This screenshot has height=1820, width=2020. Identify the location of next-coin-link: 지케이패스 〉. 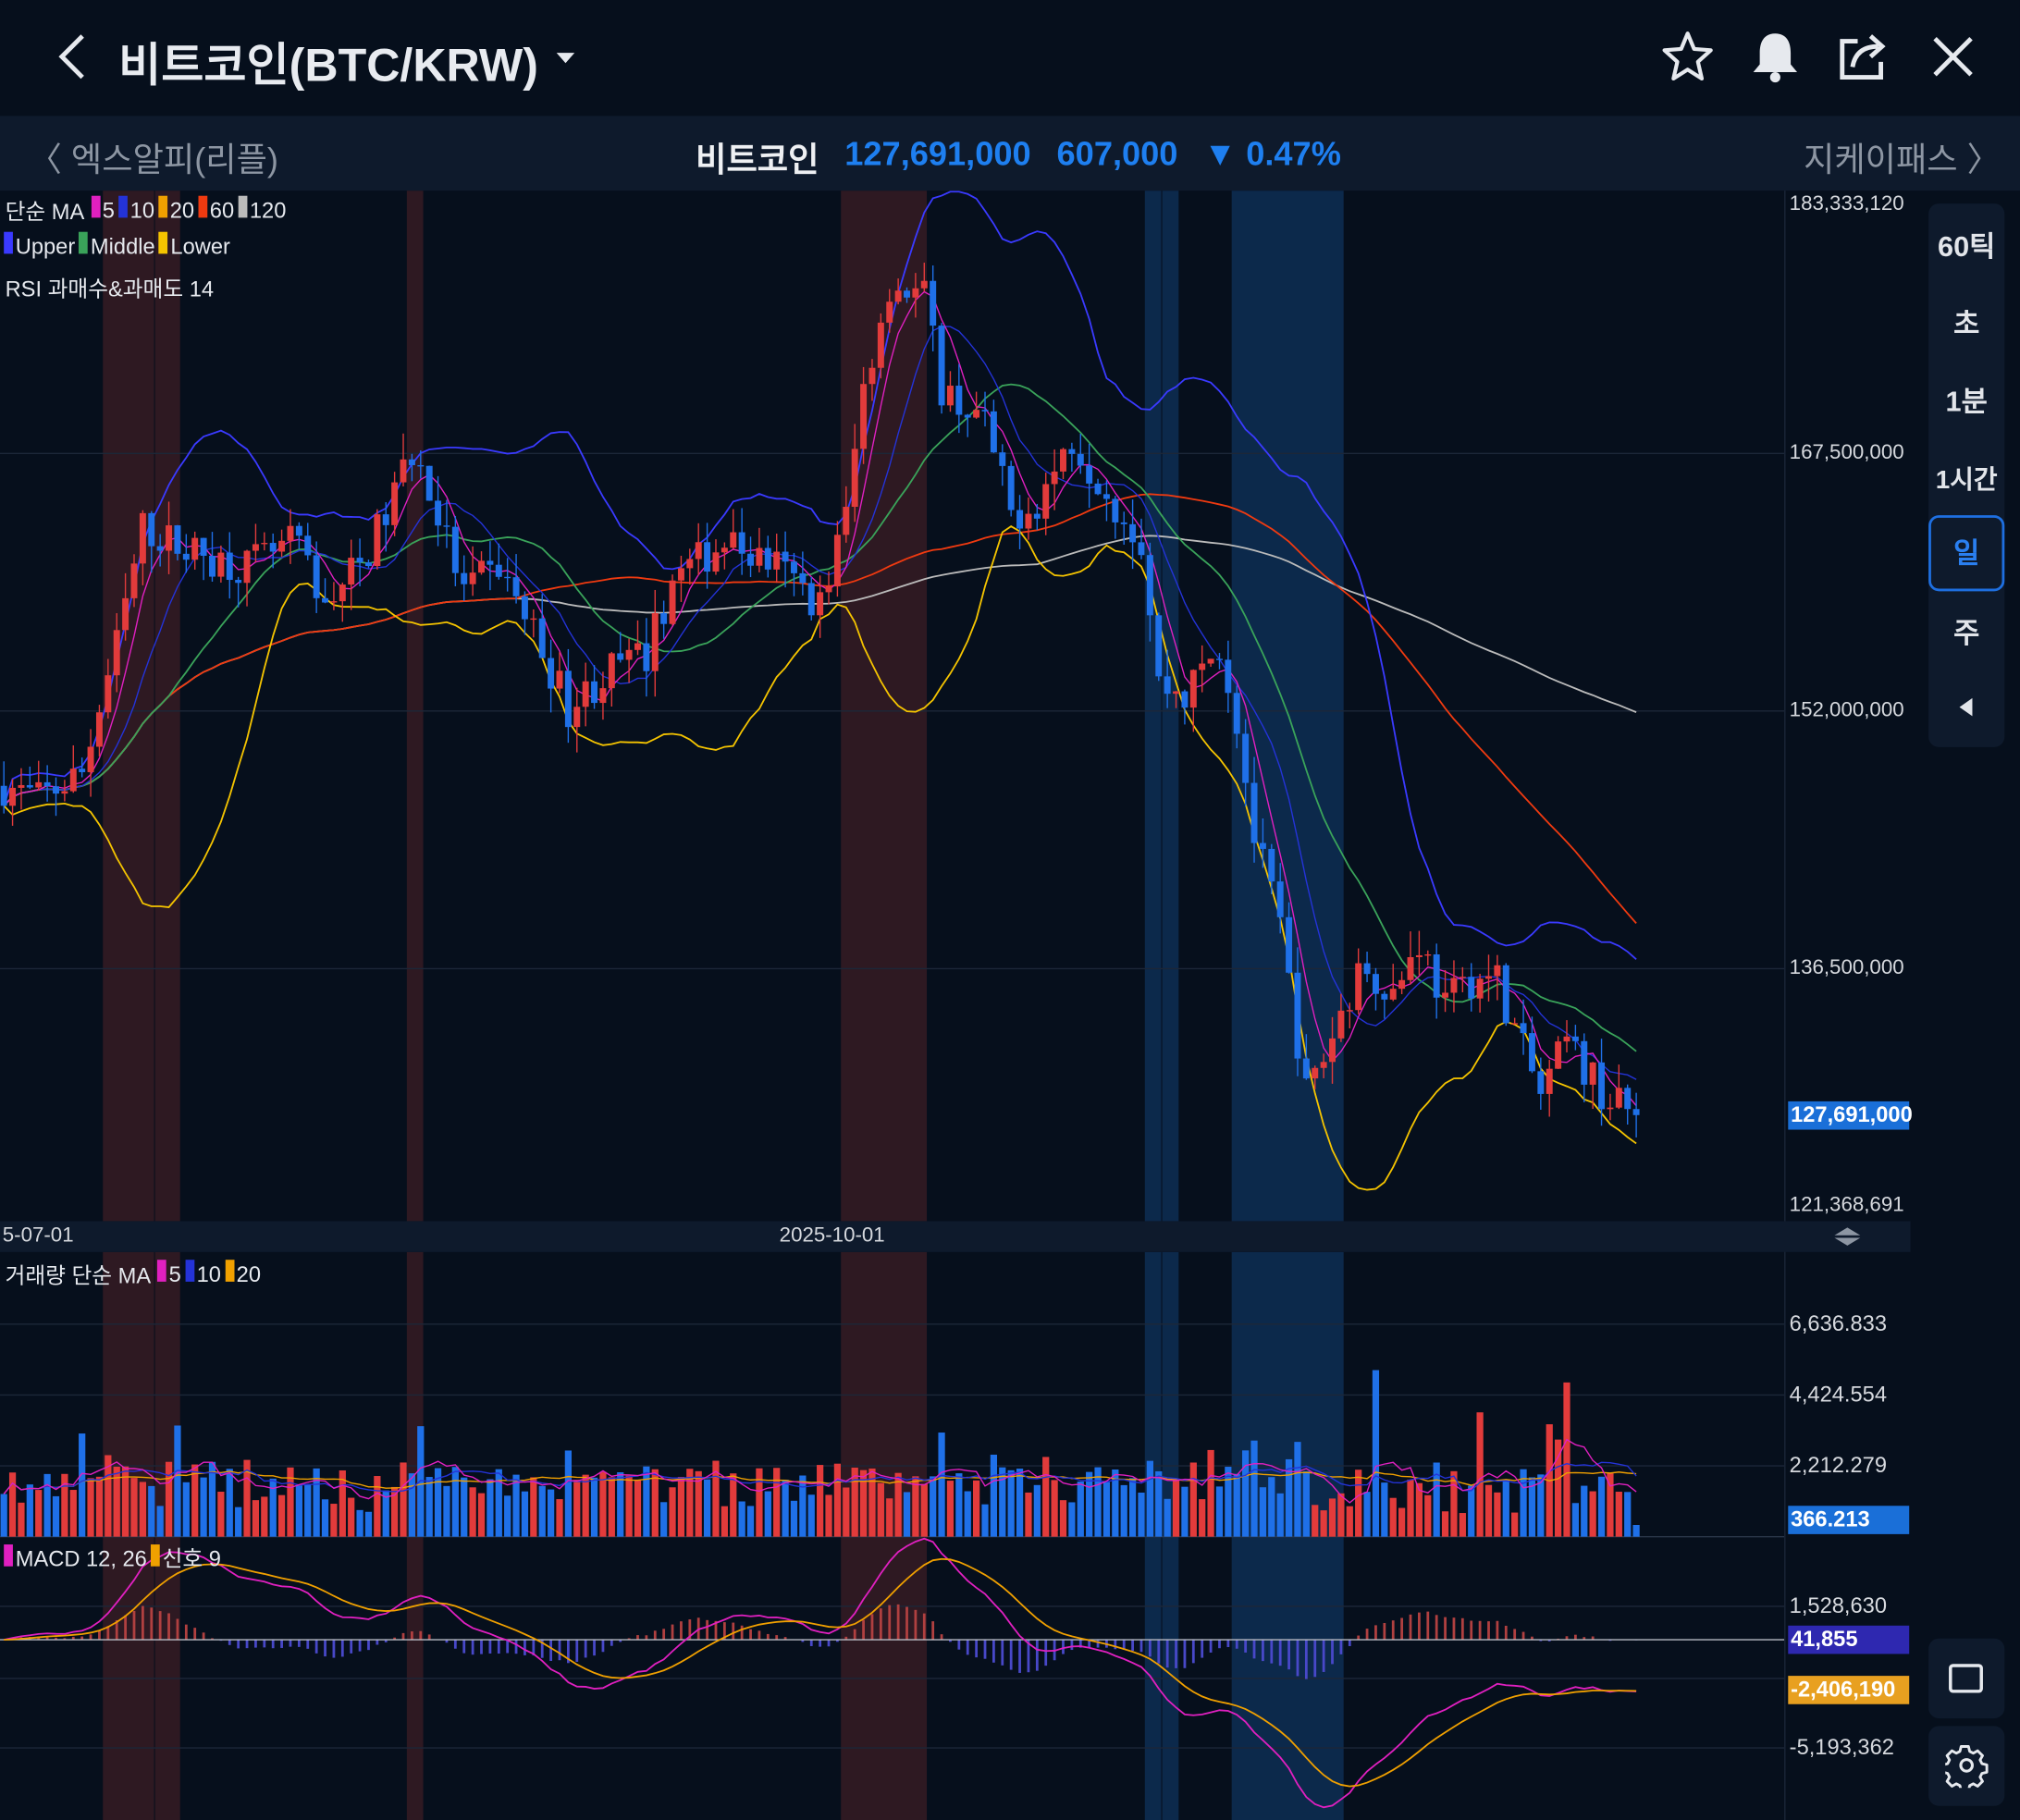
(1902, 159).